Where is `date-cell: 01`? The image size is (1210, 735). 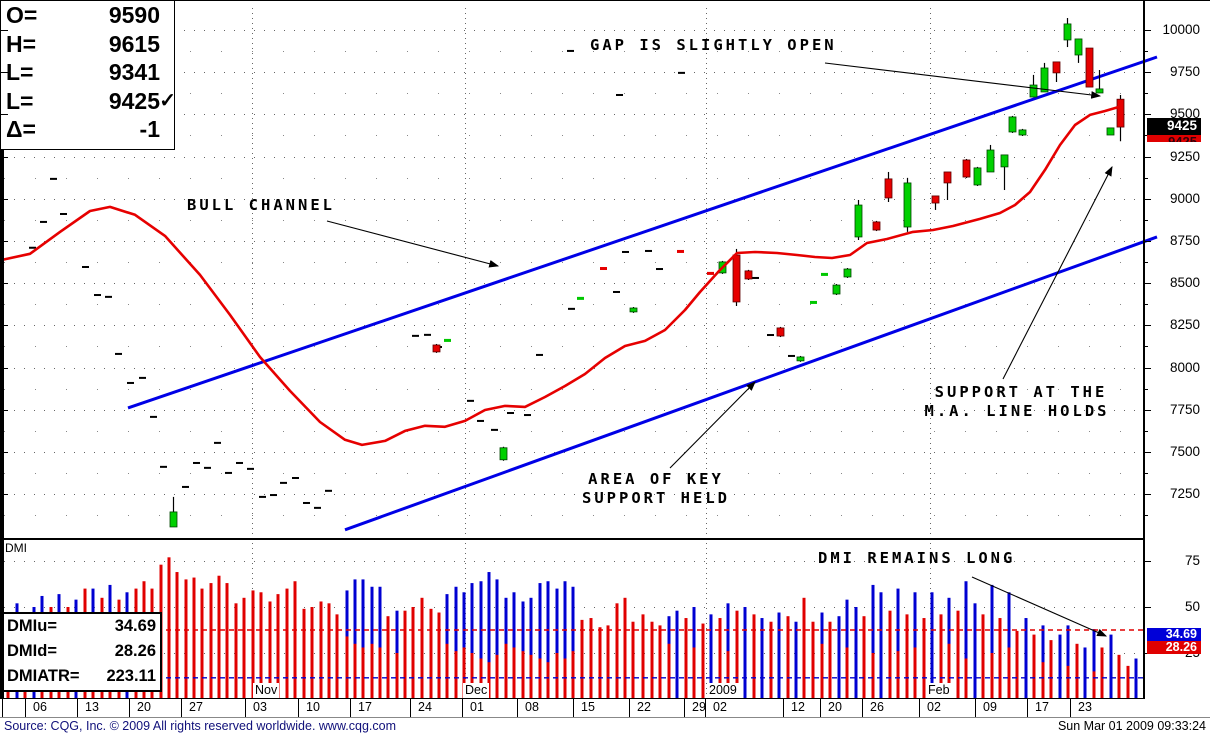 date-cell: 01 is located at coordinates (489, 708).